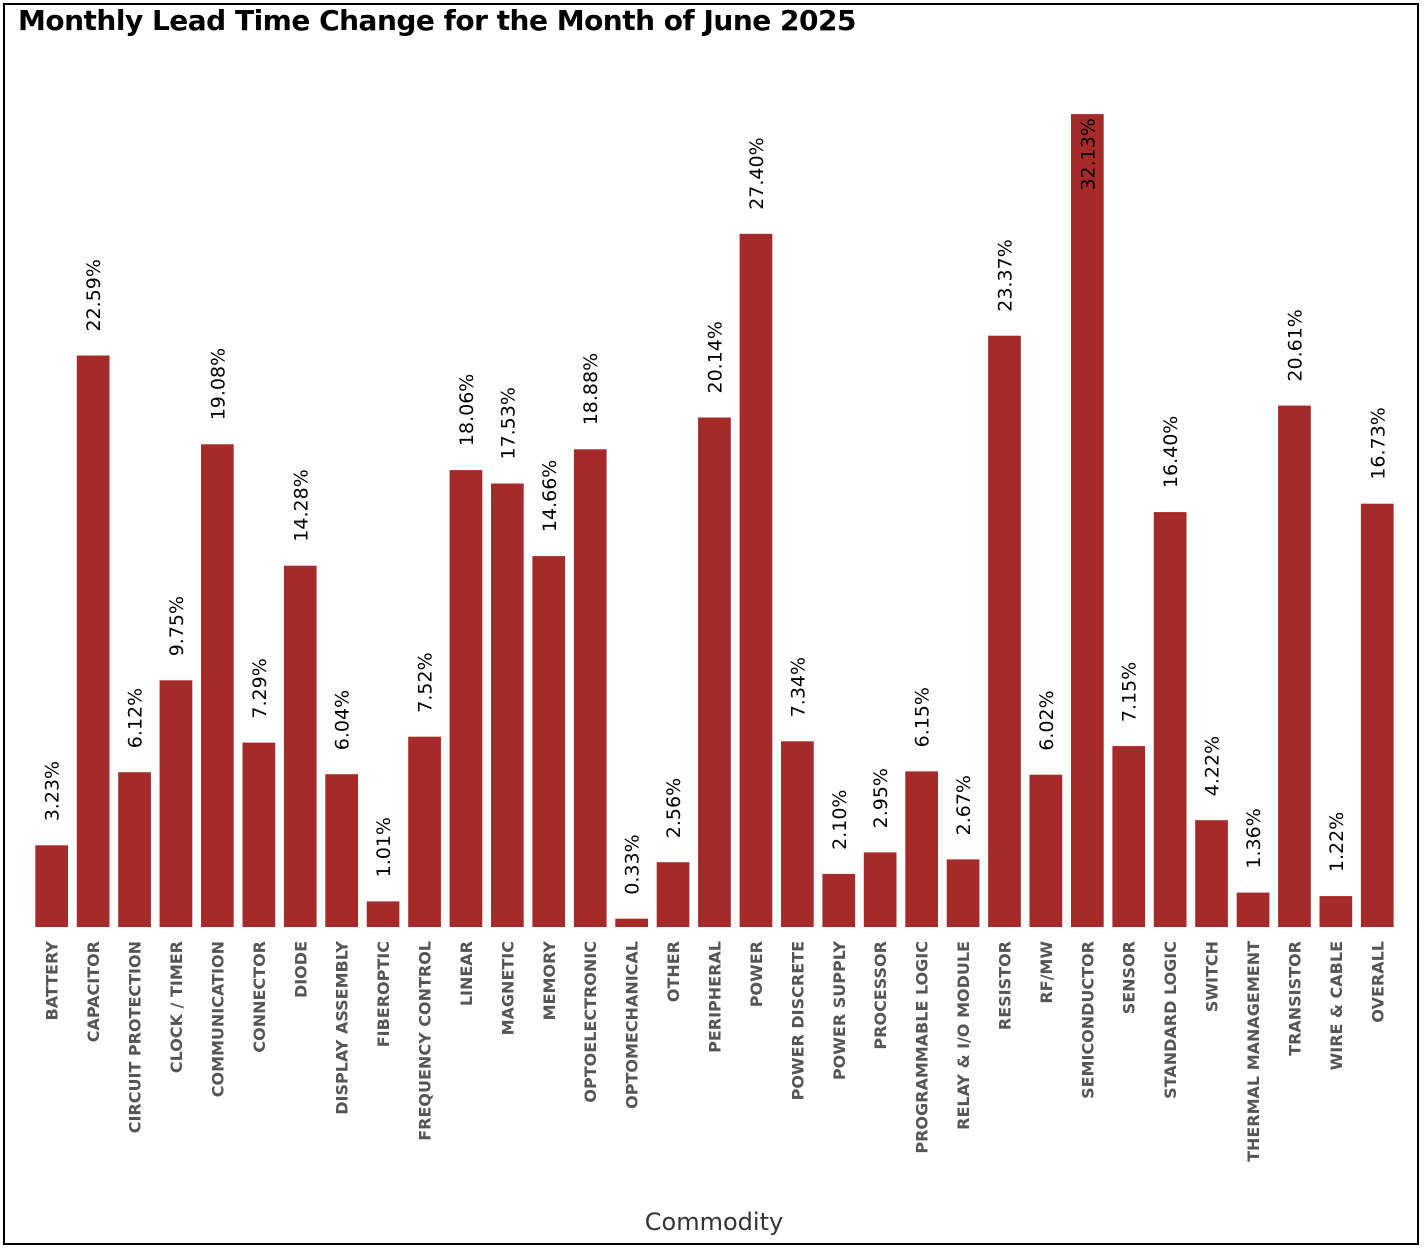 This screenshot has height=1256, width=1424. Describe the element at coordinates (1087, 1020) in the screenshot. I see `category-label-semiconductor: SEMICONDUCTOR` at that location.